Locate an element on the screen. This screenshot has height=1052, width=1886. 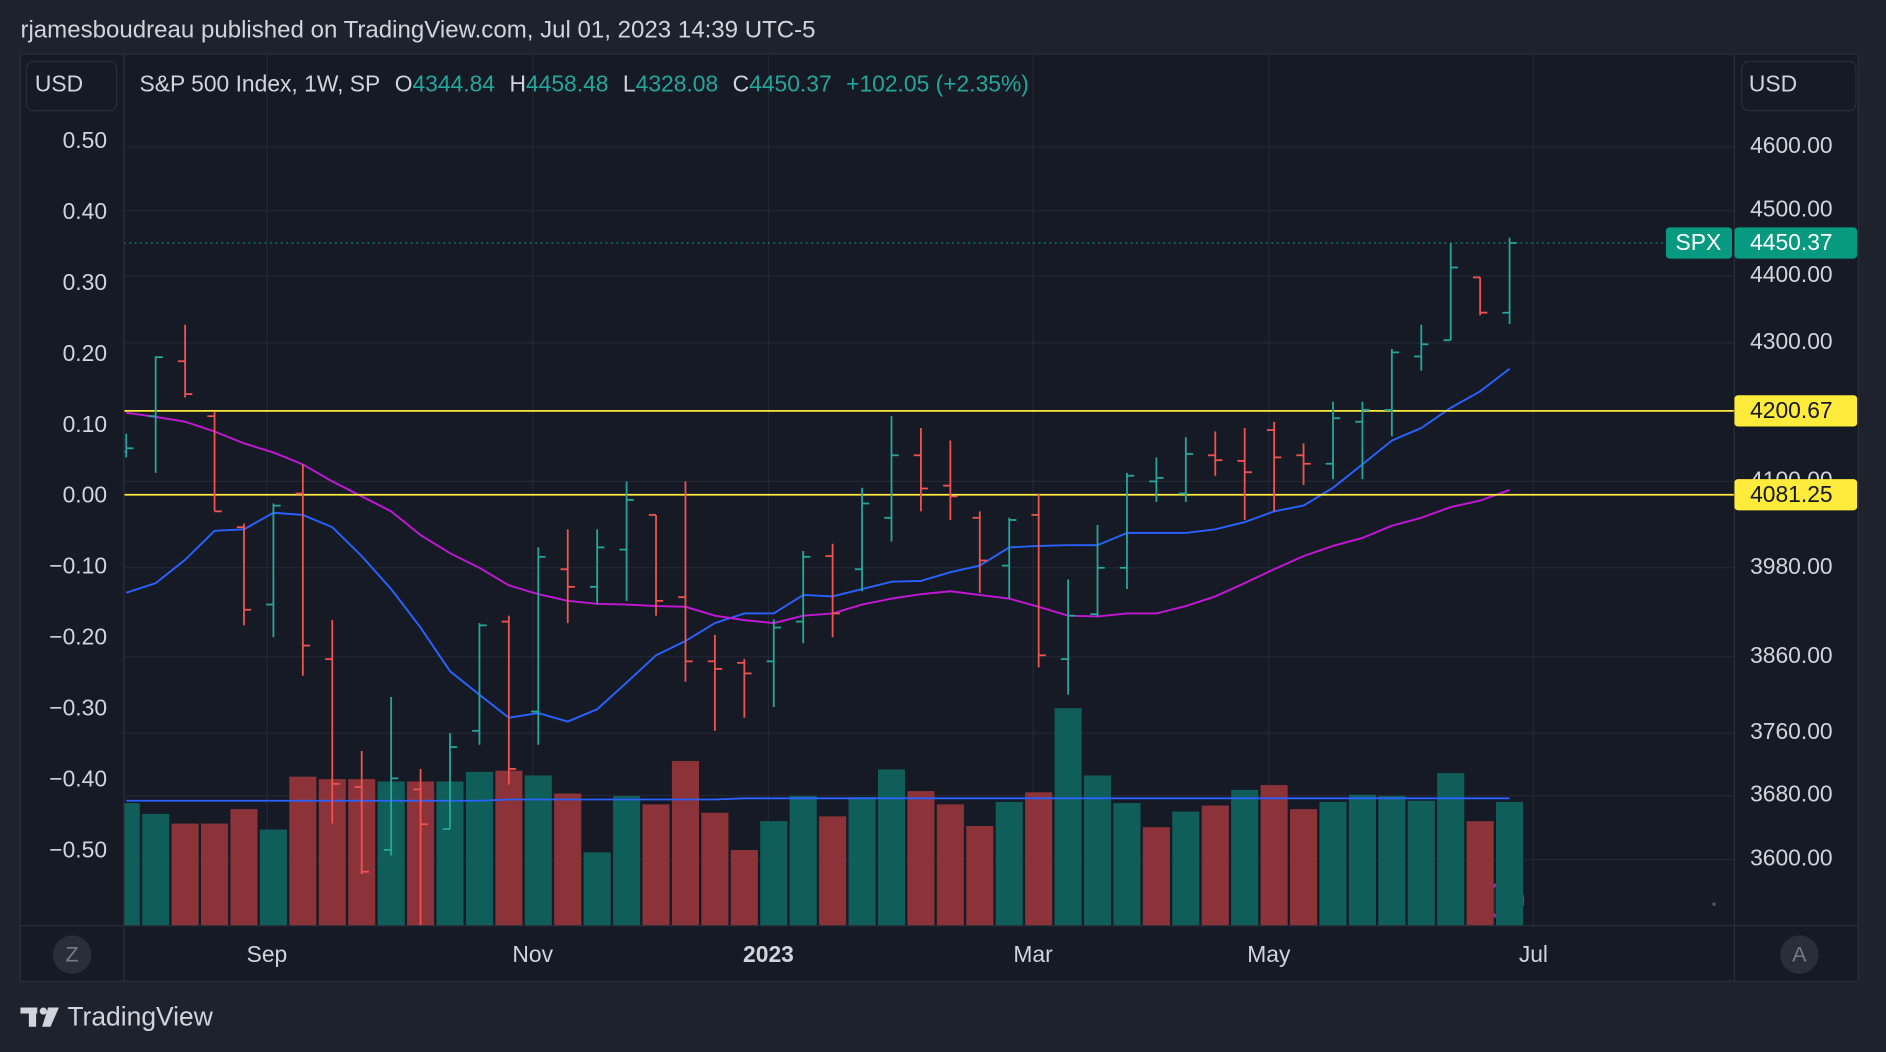
scale-button-label: Z is located at coordinates (72, 954).